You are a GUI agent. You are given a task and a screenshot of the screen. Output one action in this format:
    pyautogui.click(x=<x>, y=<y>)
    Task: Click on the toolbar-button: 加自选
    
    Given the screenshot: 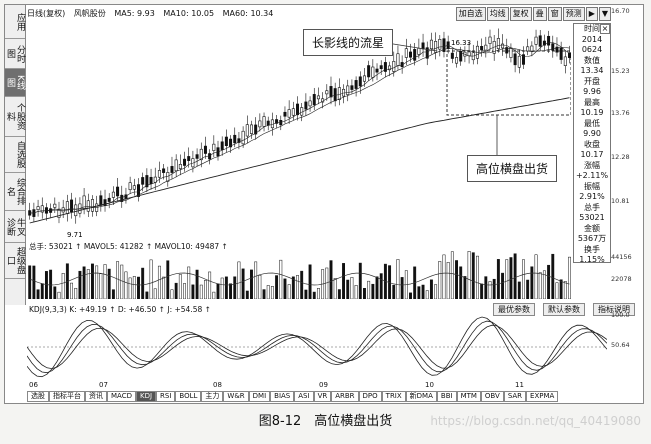 What is the action you would take?
    pyautogui.click(x=470, y=14)
    